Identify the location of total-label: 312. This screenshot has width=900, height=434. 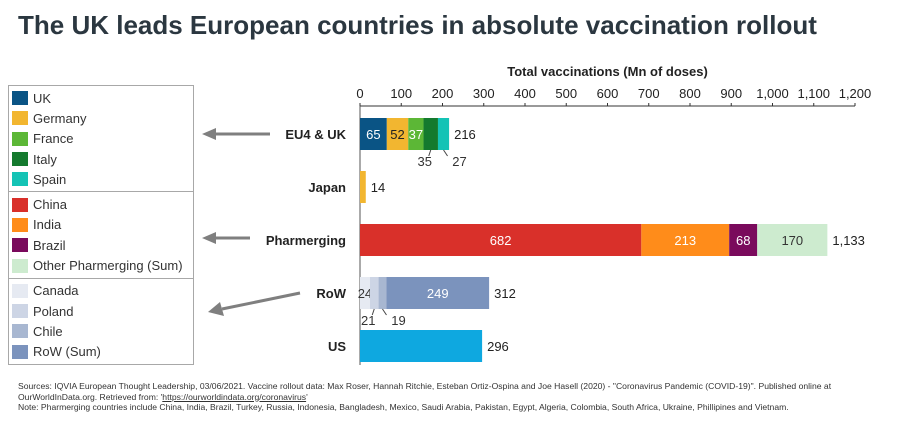
(505, 293).